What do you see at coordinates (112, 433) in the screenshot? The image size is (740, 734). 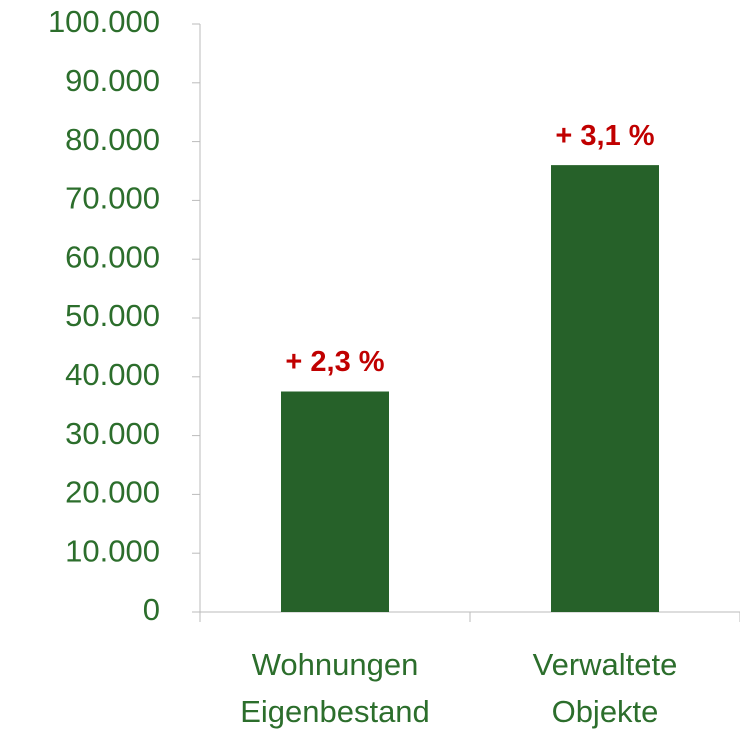 I see `y-tick-label: 30.000` at bounding box center [112, 433].